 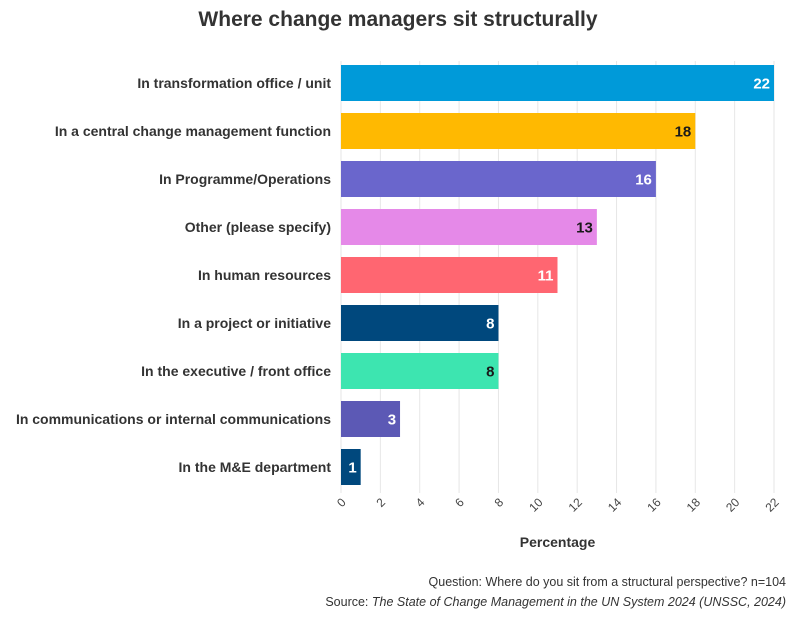 I want to click on bar-value-label: 13, so click(x=584, y=228).